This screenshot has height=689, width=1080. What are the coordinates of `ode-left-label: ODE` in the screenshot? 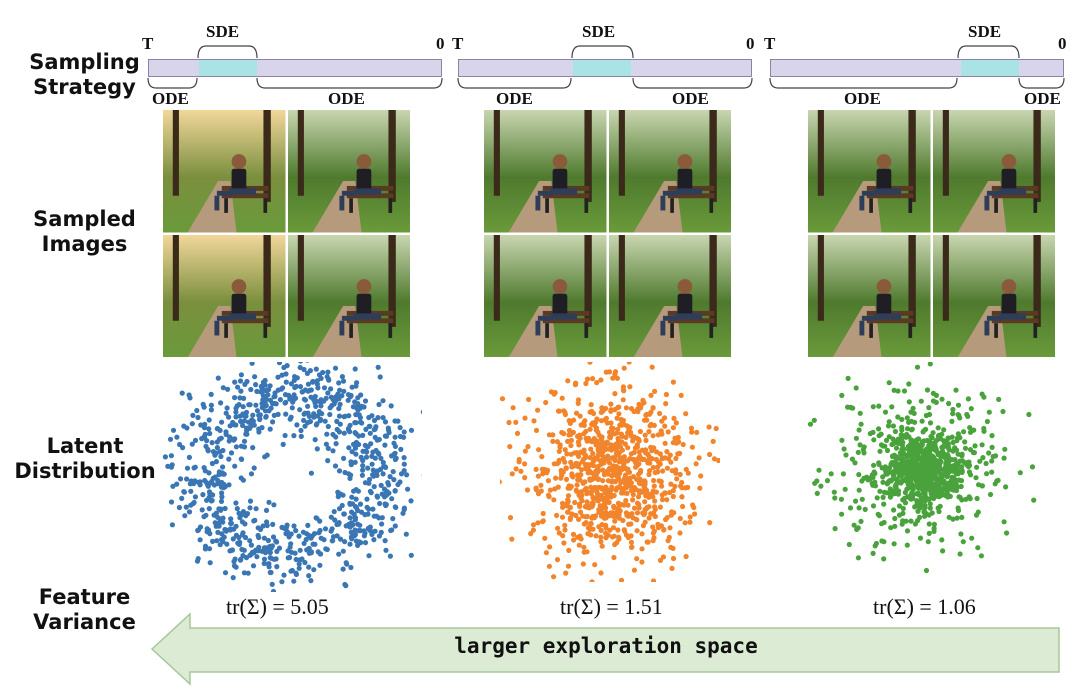 It's located at (170, 98).